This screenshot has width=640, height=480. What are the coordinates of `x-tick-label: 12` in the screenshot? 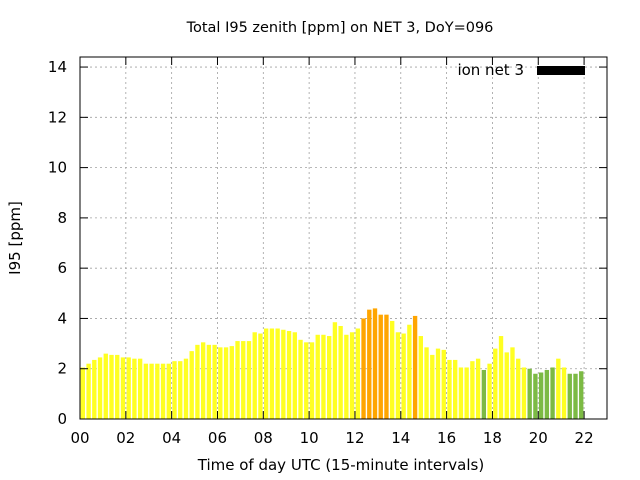 It's located at (354, 438).